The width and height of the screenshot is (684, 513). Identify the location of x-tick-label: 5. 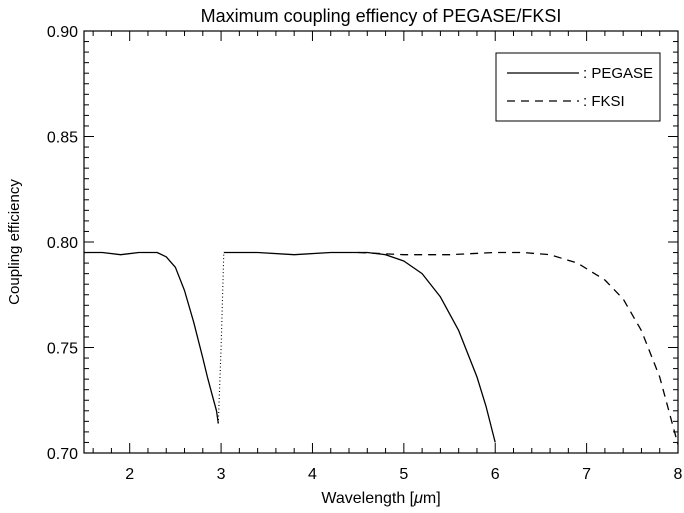
(403, 474).